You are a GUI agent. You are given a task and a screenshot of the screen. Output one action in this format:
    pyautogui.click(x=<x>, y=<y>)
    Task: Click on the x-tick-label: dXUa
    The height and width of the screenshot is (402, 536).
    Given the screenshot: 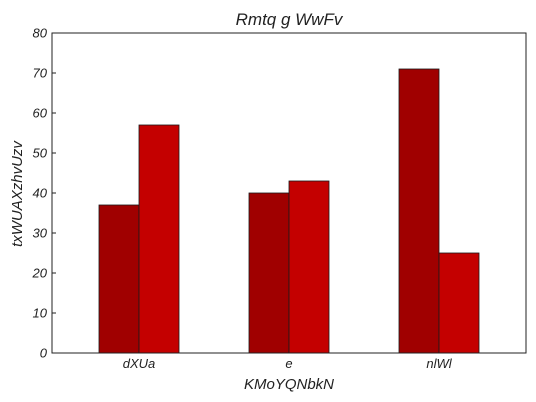 What is the action you would take?
    pyautogui.click(x=139, y=363)
    